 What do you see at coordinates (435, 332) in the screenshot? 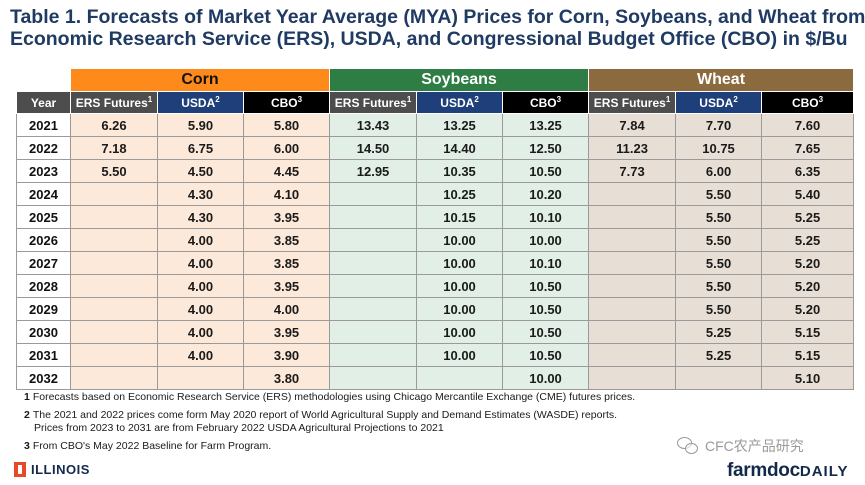
I see `table-row: 2030 4.00 3.95 10.00 10.50 5.25 5.15` at bounding box center [435, 332].